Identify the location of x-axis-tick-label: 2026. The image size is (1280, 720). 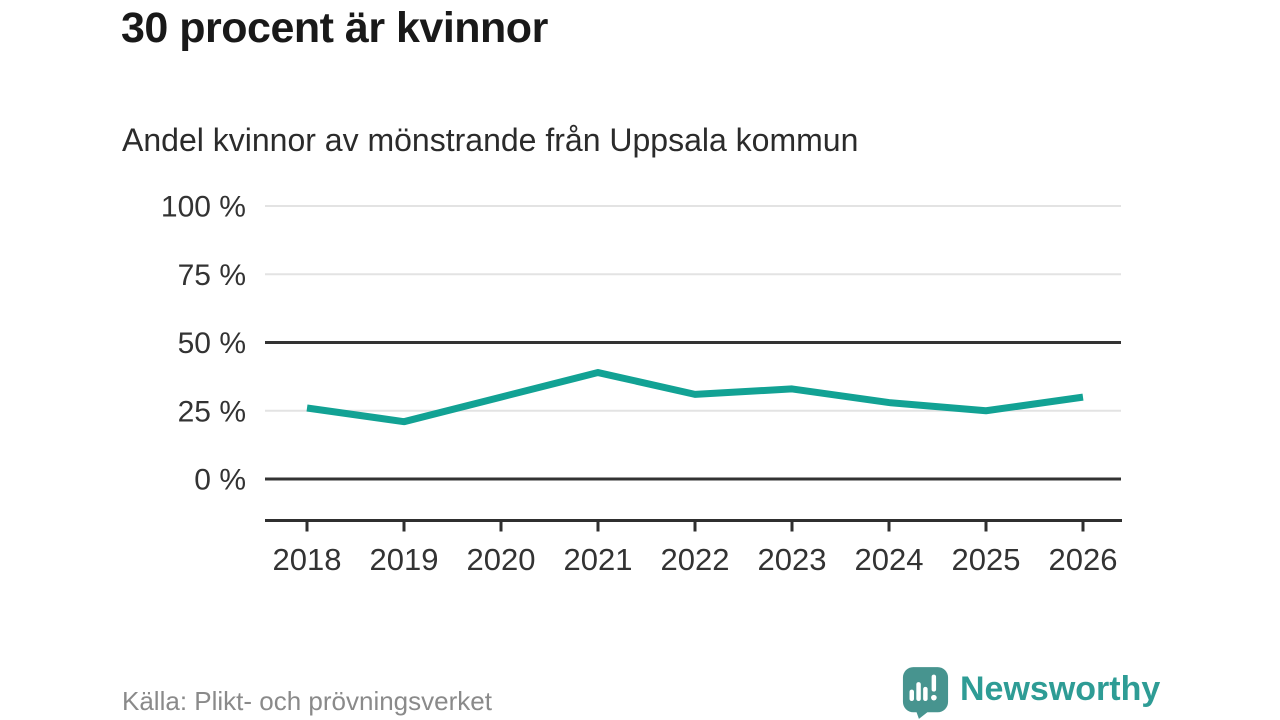
(1083, 559).